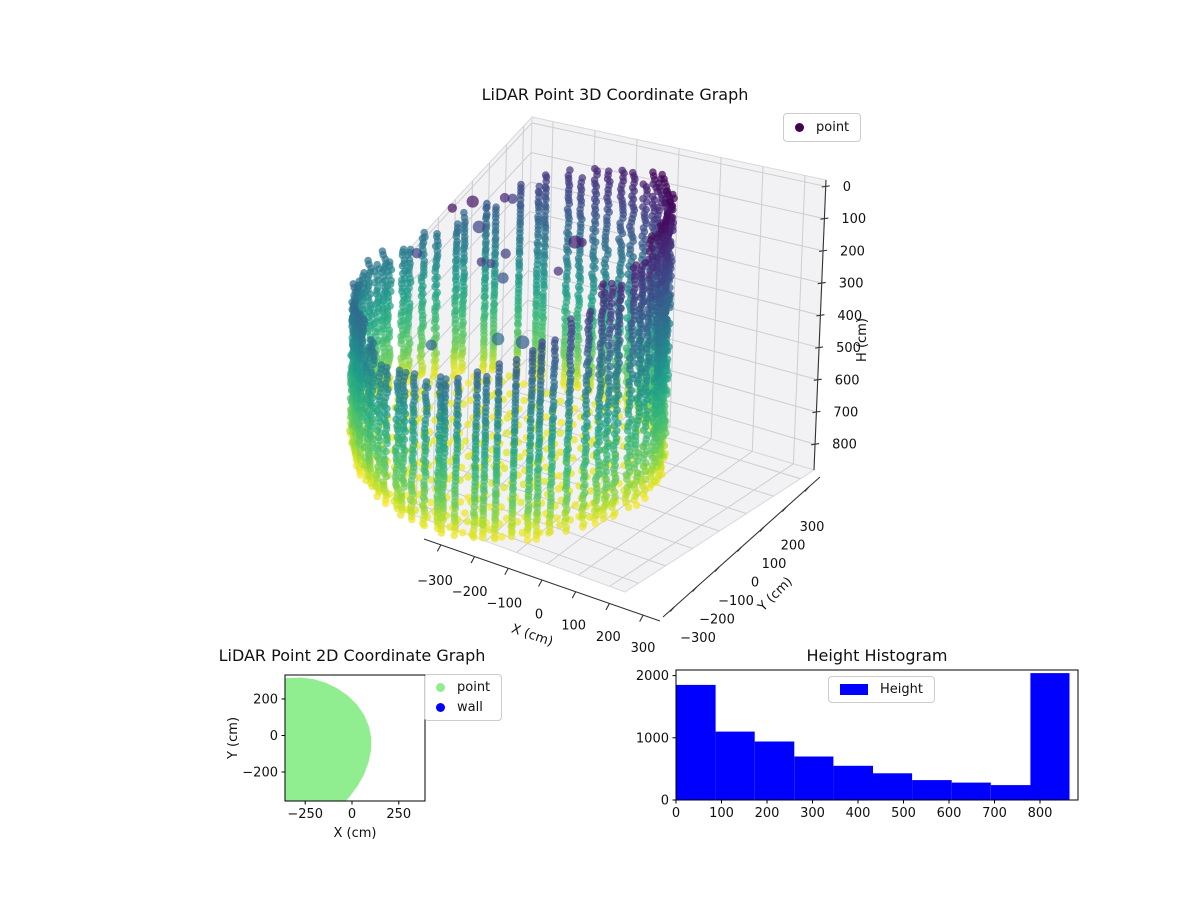 Image resolution: width=1200 pixels, height=900 pixels. Describe the element at coordinates (512, 354) in the screenshot. I see `point-cloud` at that location.